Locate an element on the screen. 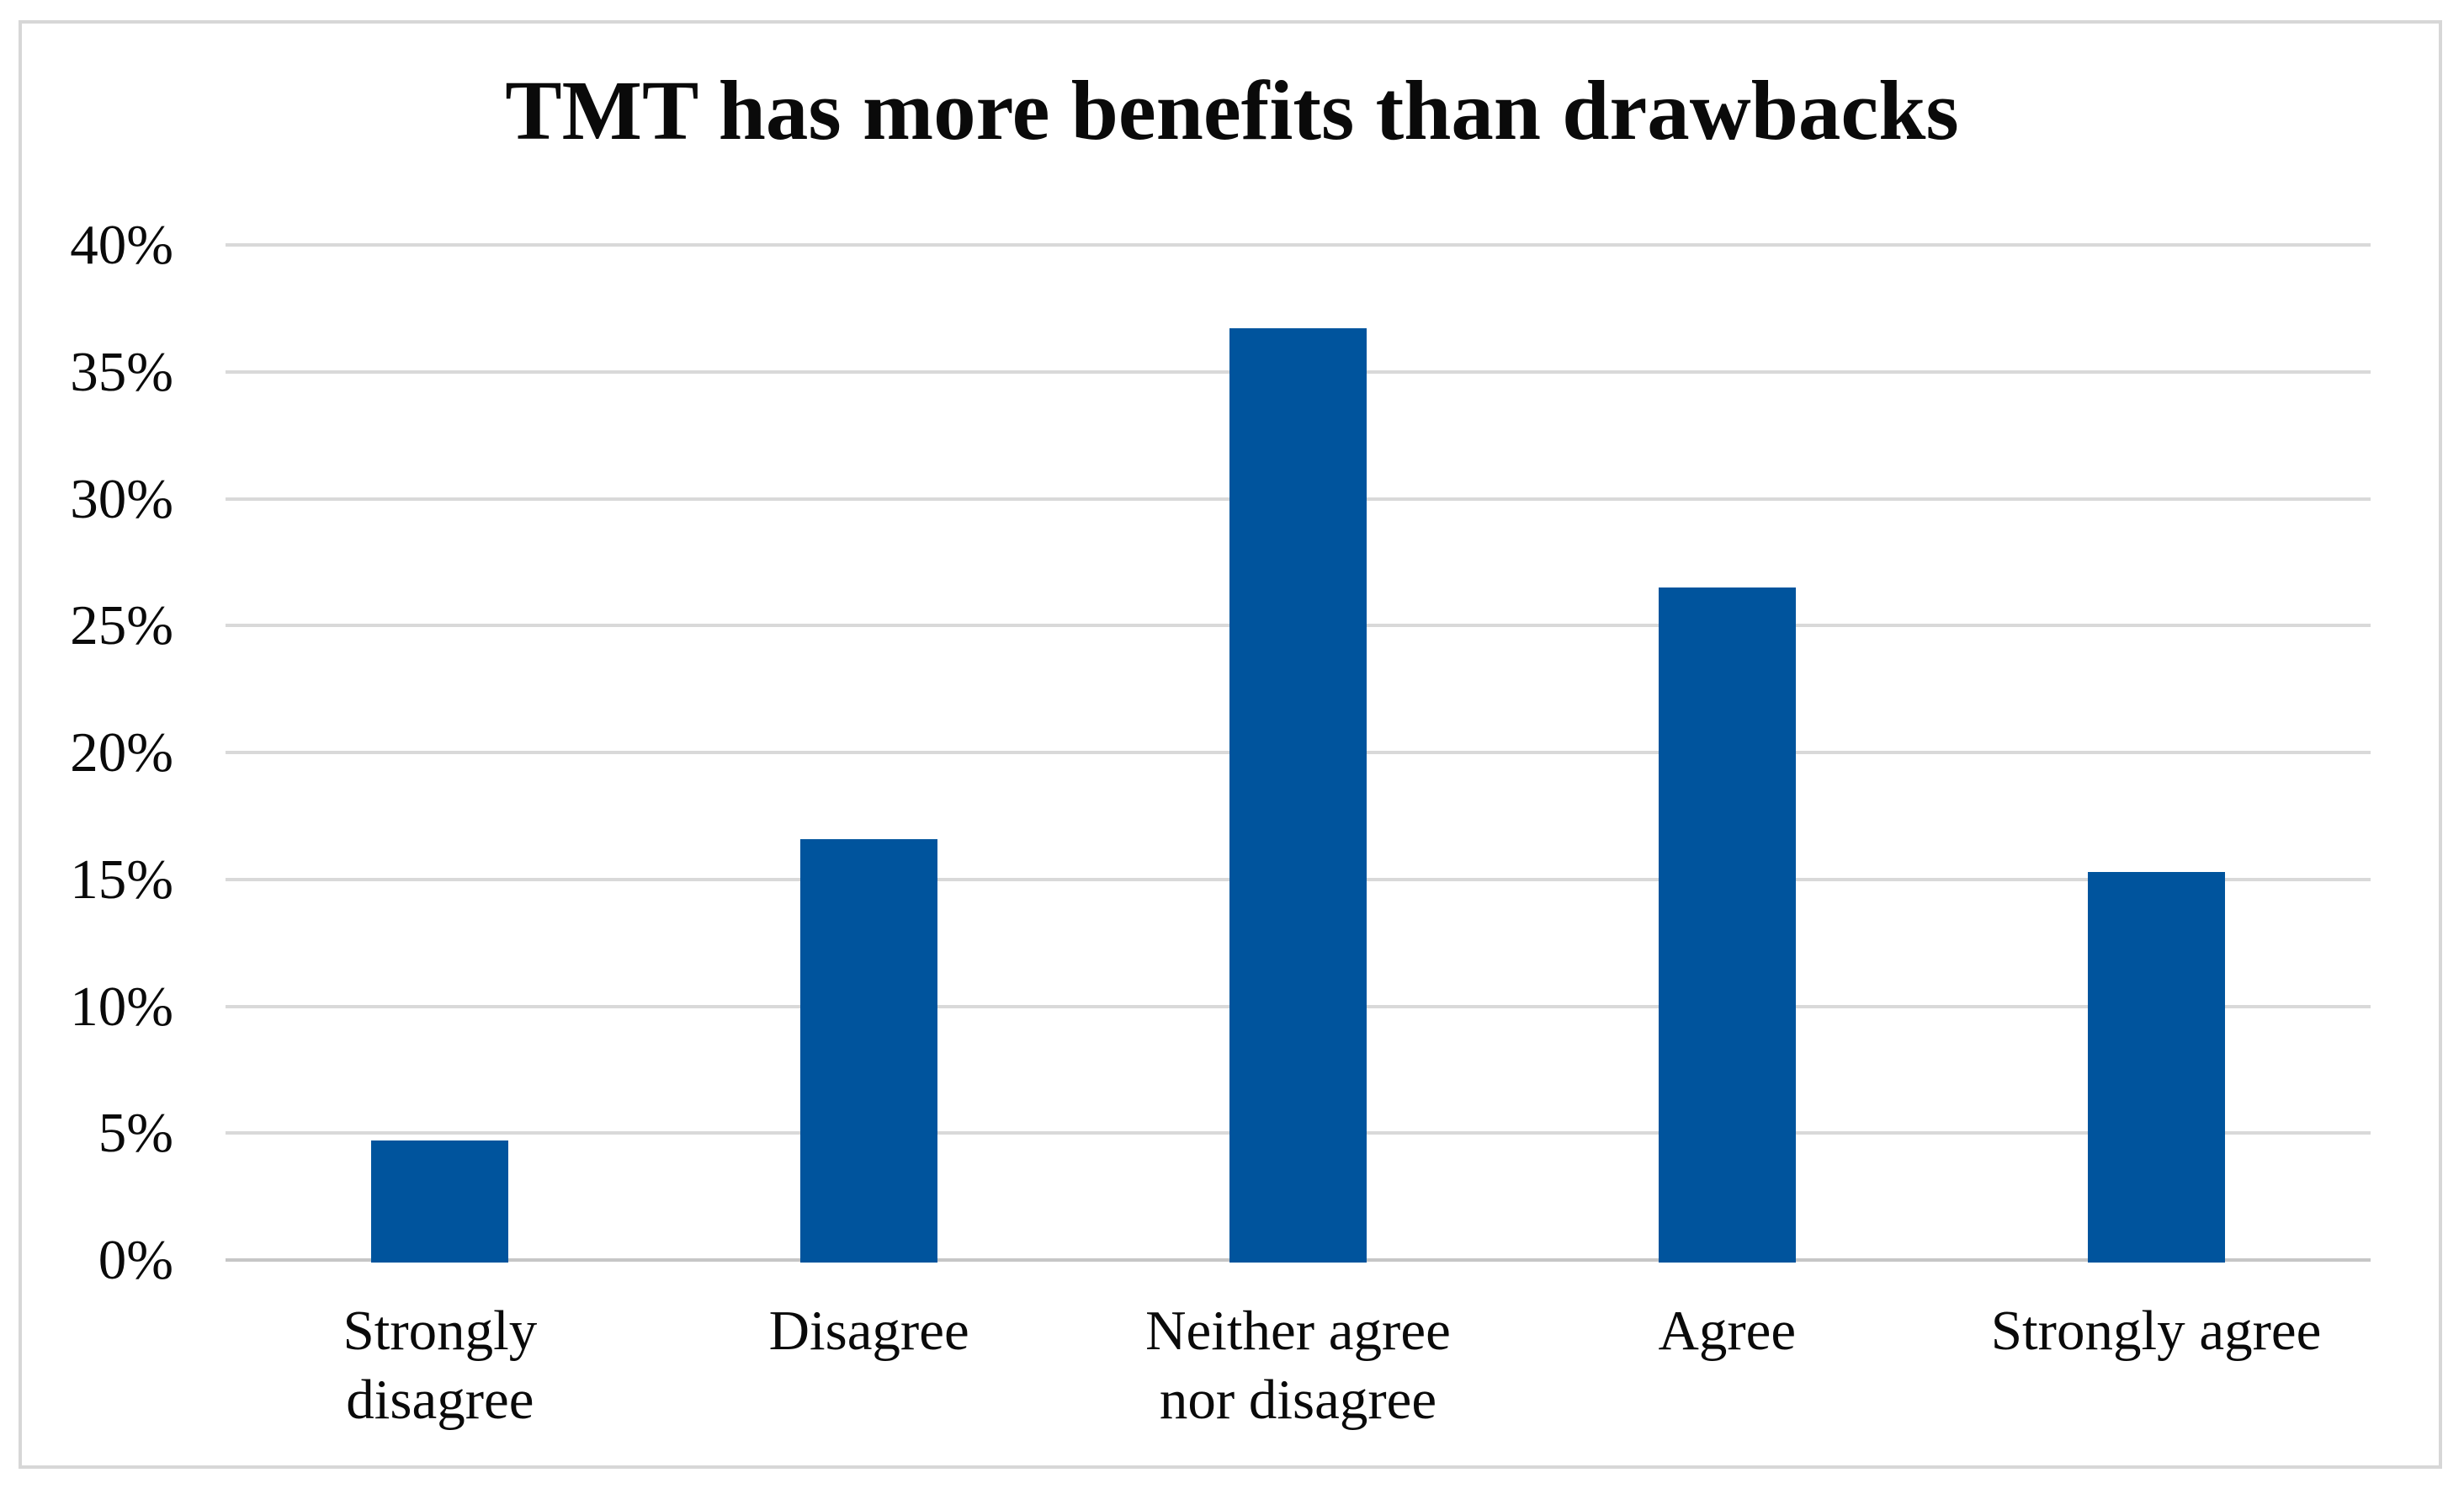 Image resolution: width=2464 pixels, height=1494 pixels. y-axis-tick-label: 15% is located at coordinates (121, 879).